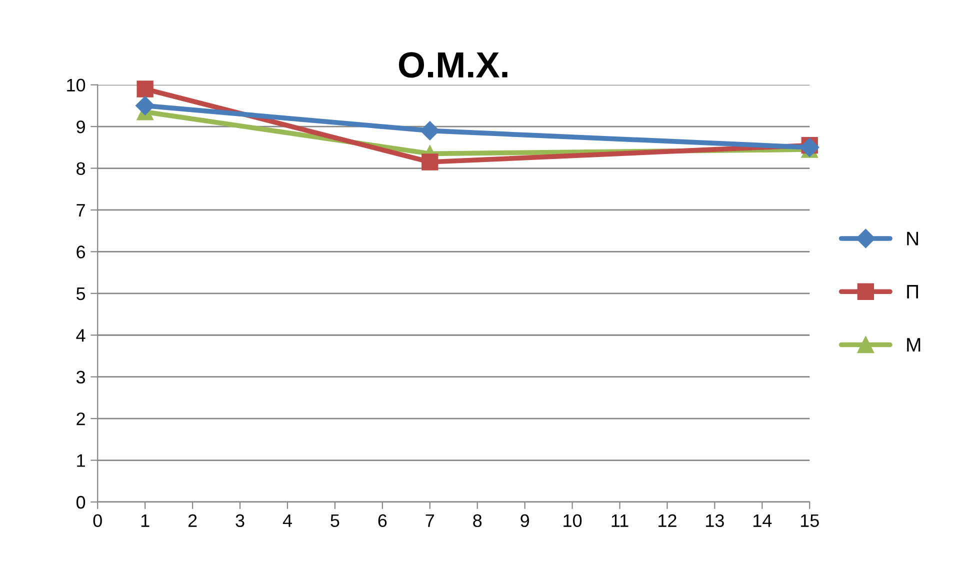  I want to click on legend-label: Μ, so click(913, 345).